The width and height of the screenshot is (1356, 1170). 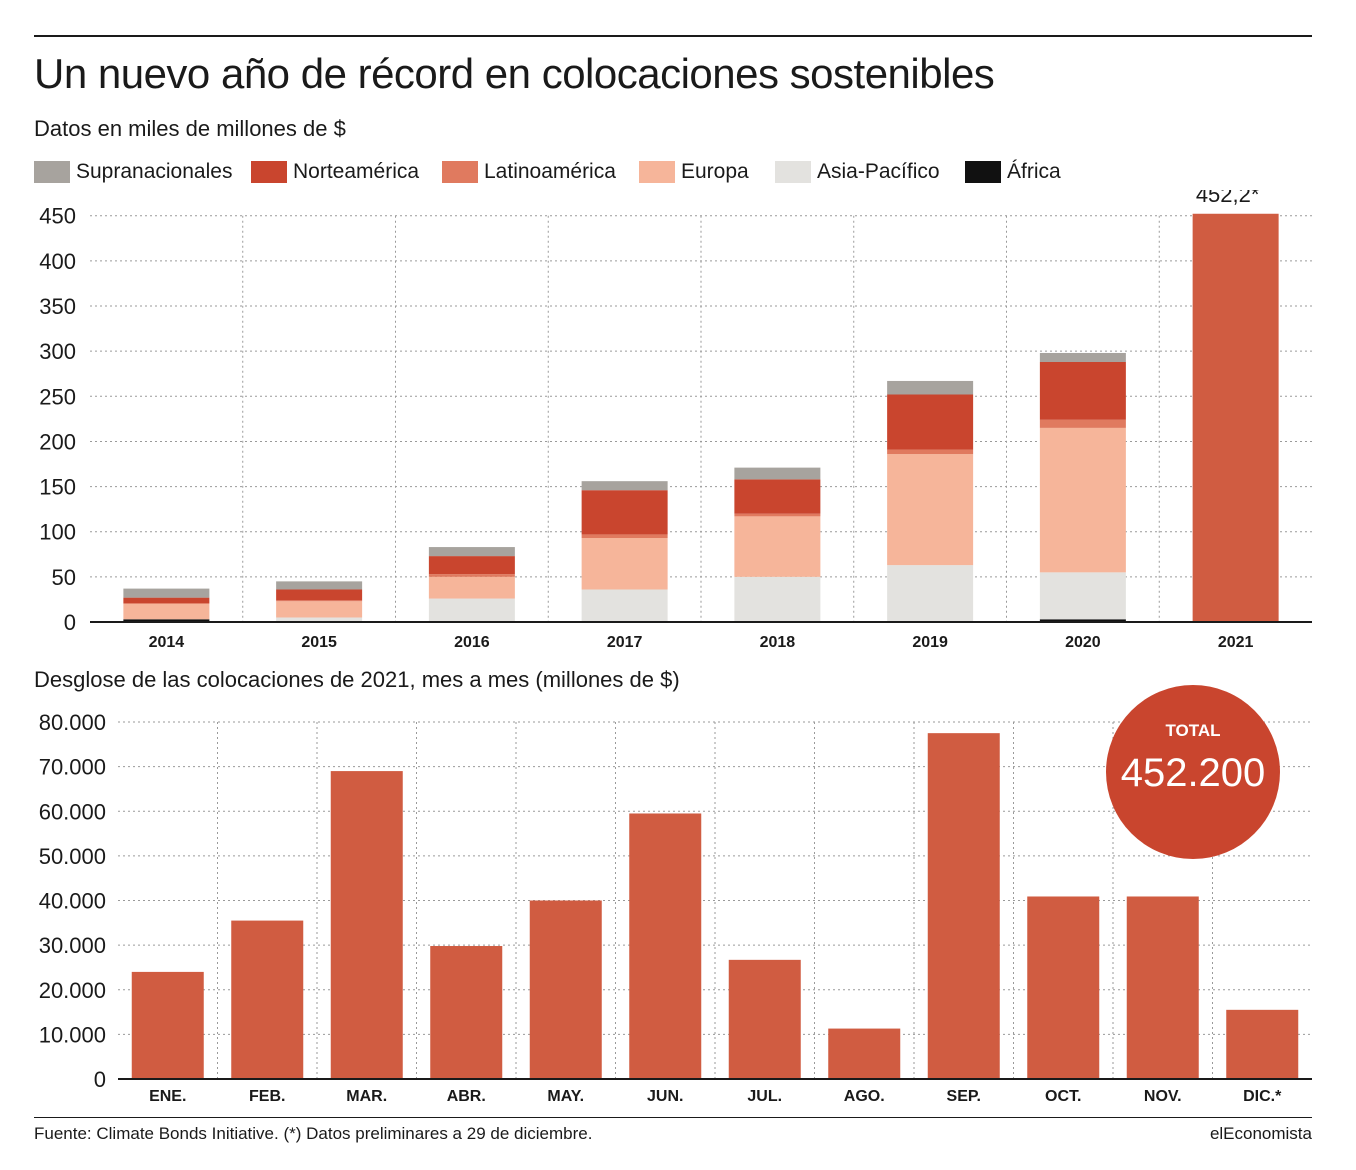 What do you see at coordinates (72, 990) in the screenshot?
I see `y-tick-label: 20.000` at bounding box center [72, 990].